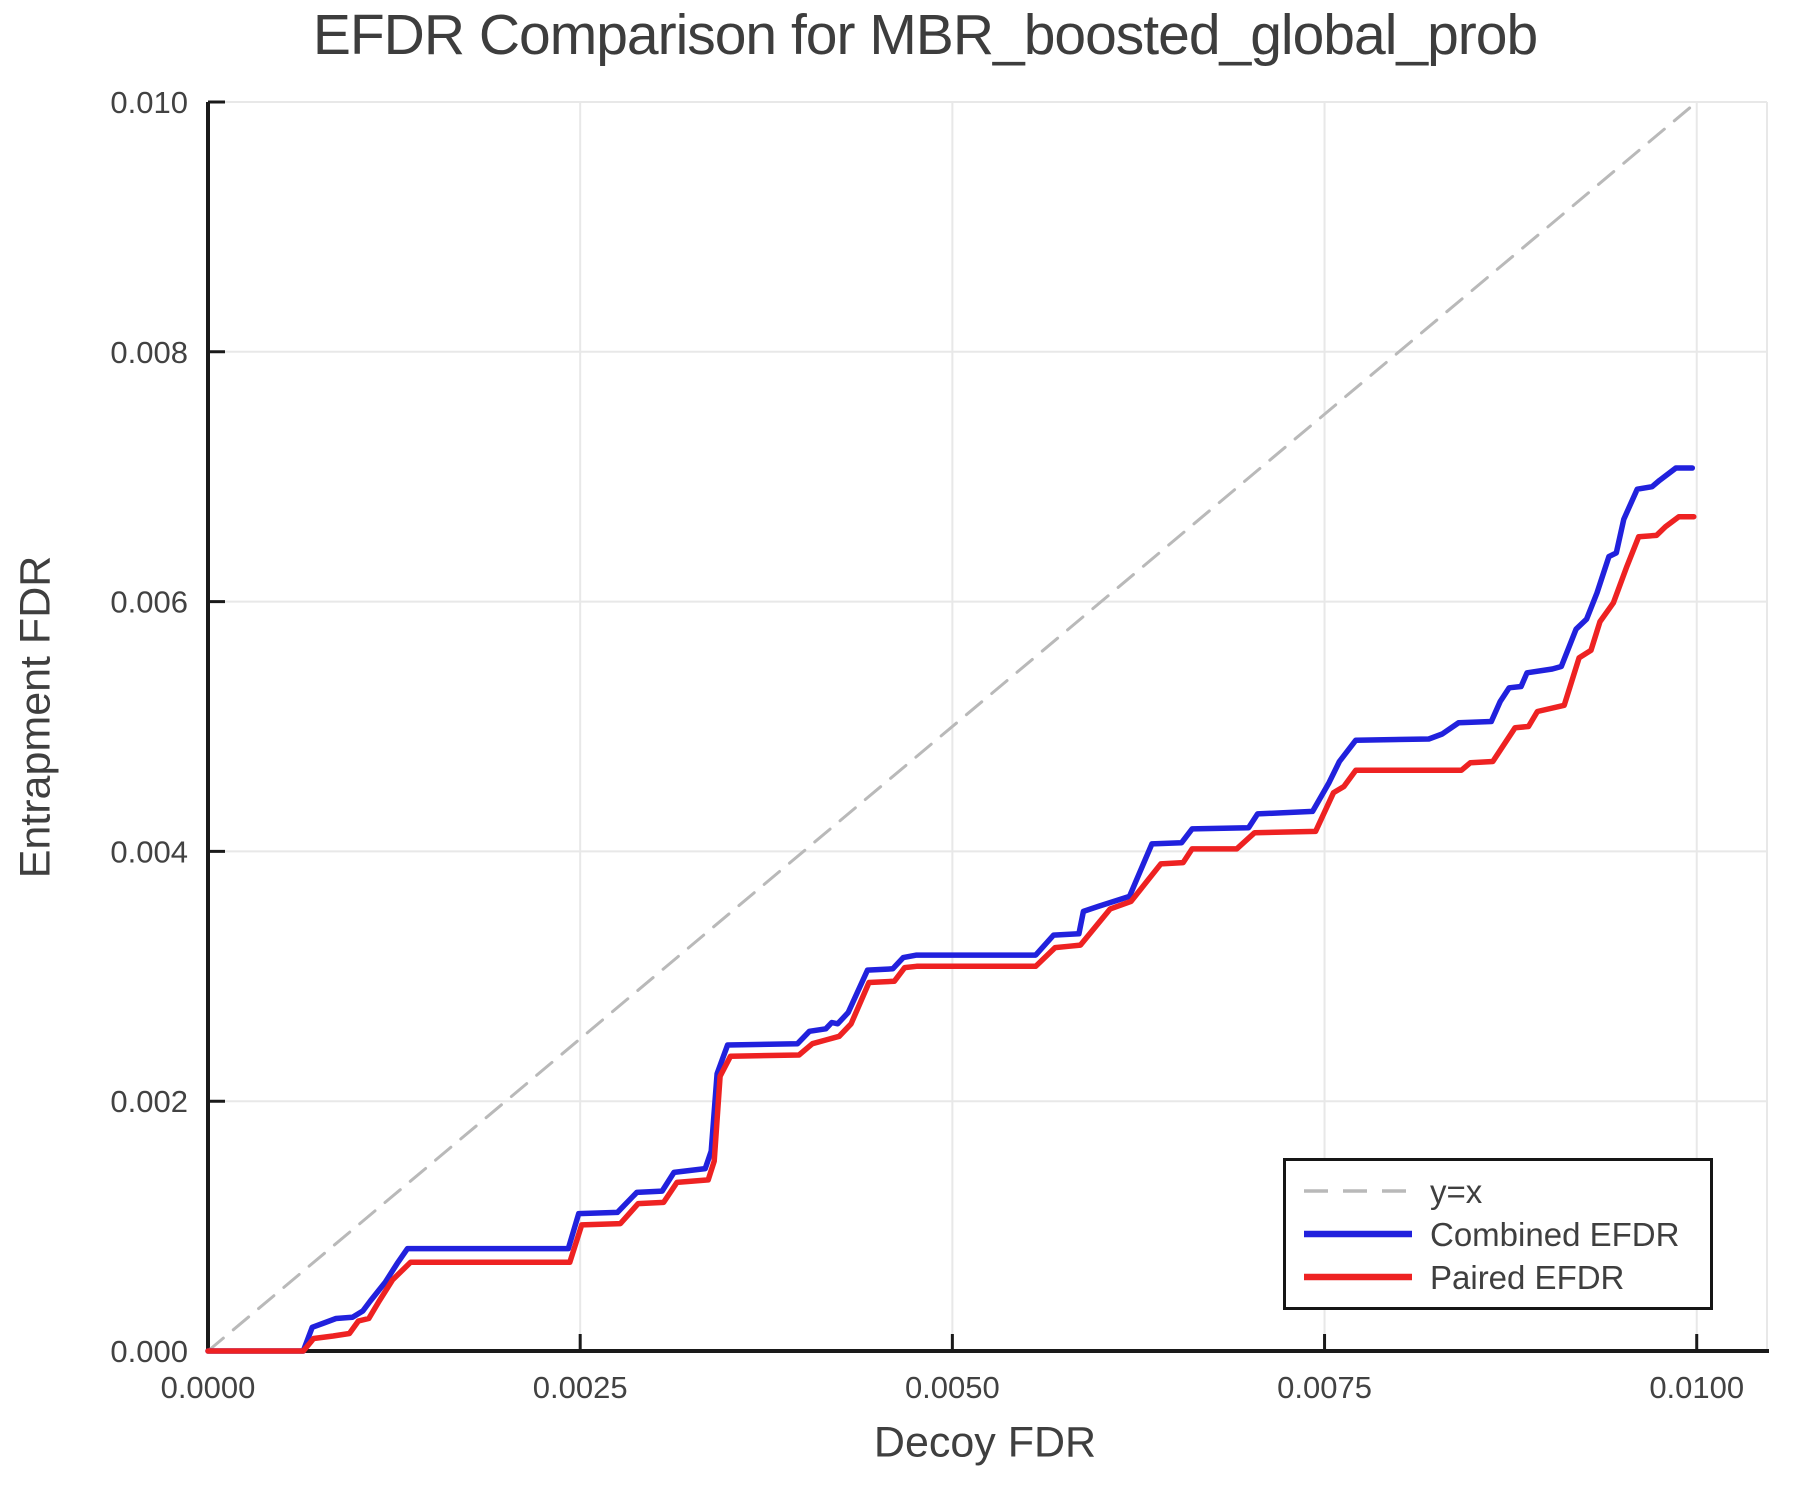  Describe the element at coordinates (149, 1351) in the screenshot. I see `y-tick-label: 0.000` at that location.